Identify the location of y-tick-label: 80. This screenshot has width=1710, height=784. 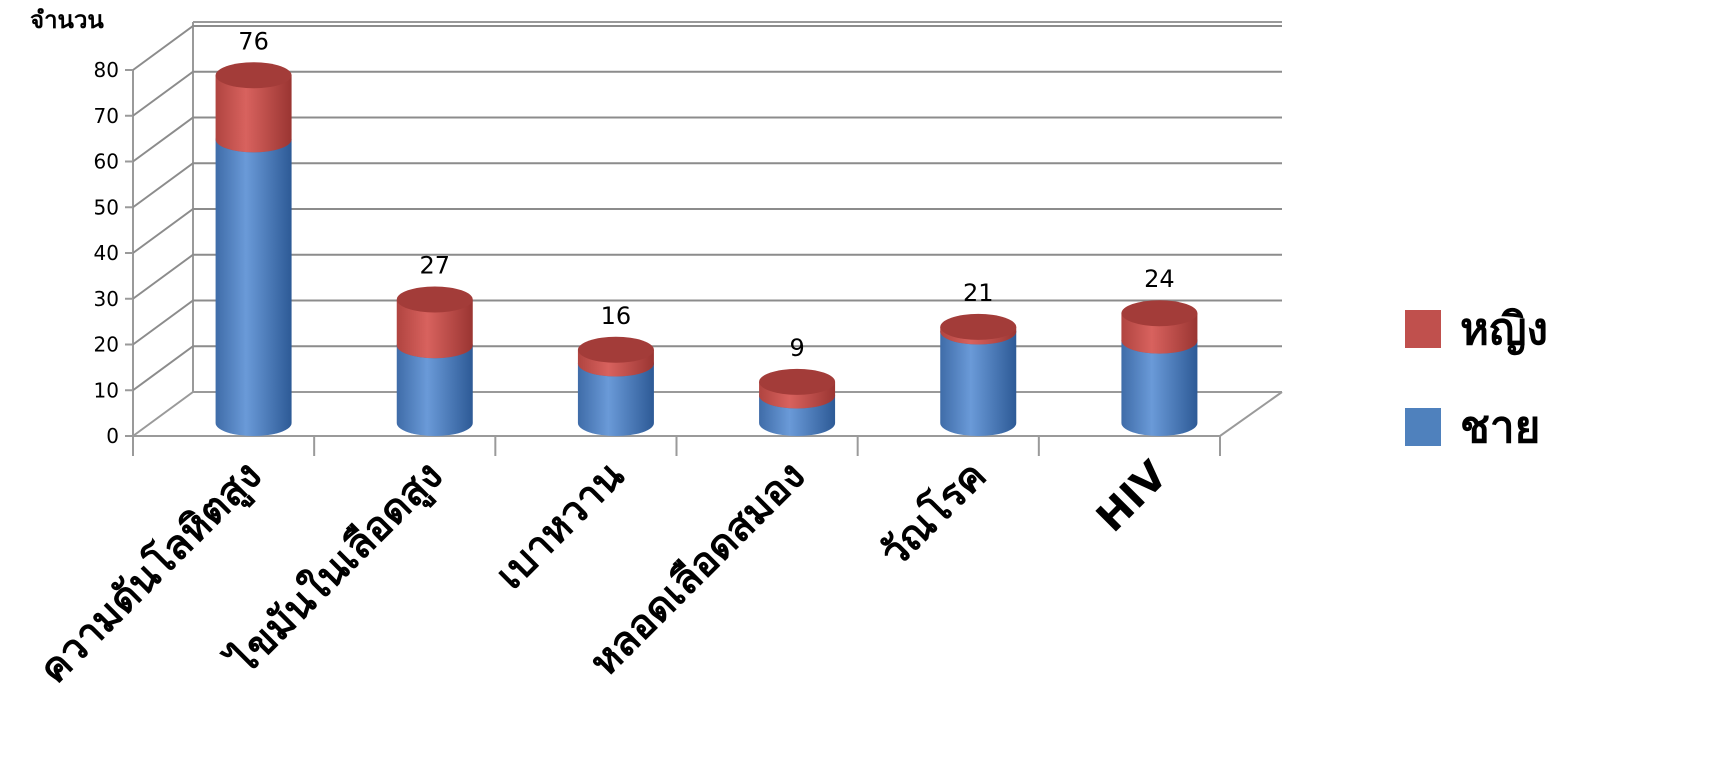
(106, 70).